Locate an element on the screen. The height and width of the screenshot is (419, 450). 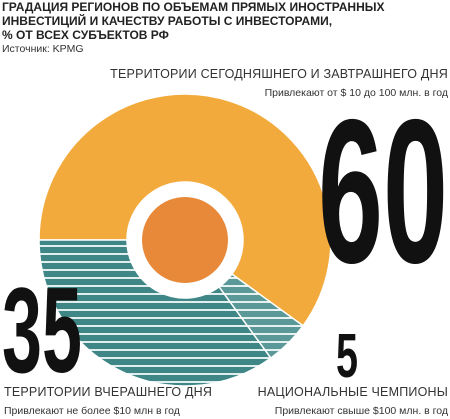
value-label: 5 is located at coordinates (347, 356).